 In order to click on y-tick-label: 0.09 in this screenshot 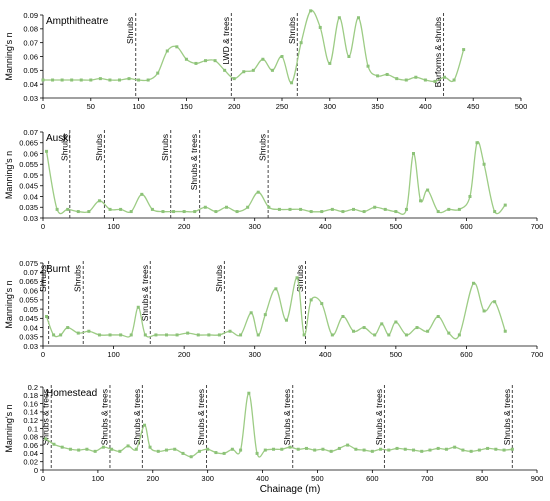, I will do `click(30, 15)`.